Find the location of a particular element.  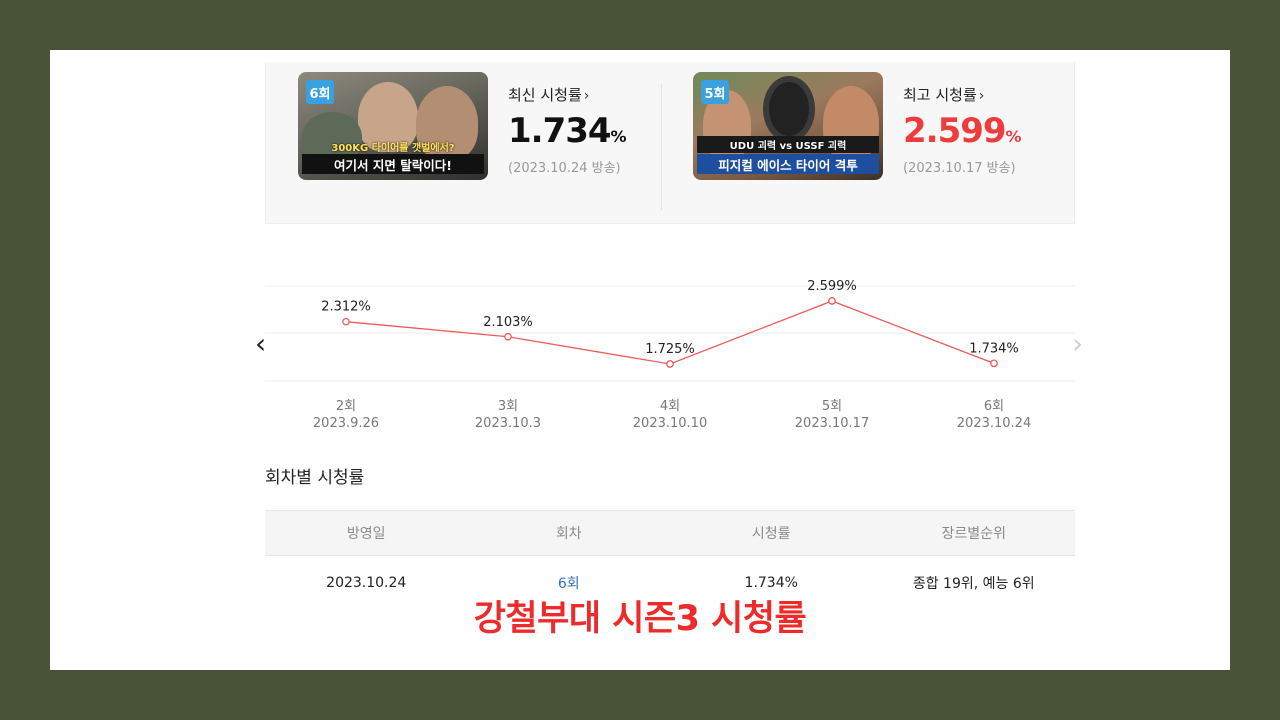

best-rating-value: 2.599% is located at coordinates (963, 134).